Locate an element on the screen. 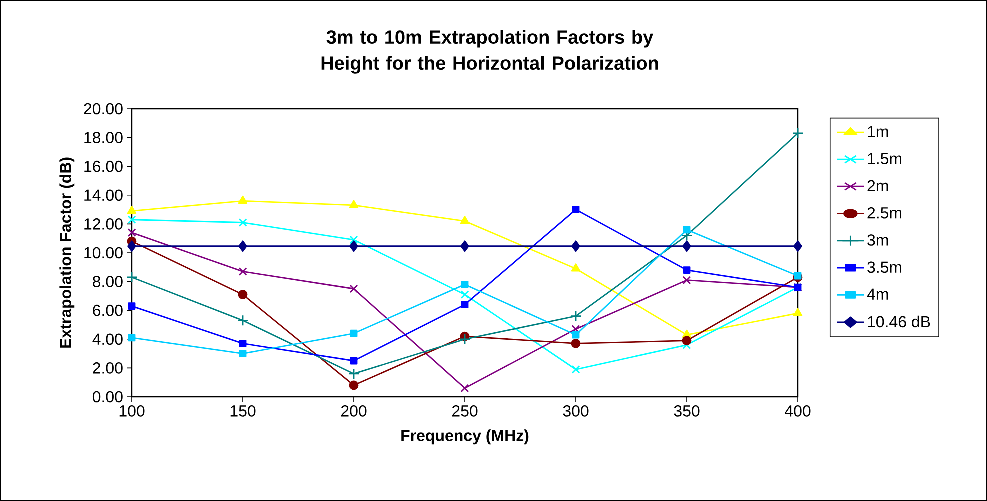 Image resolution: width=987 pixels, height=501 pixels. chart-title: 3m to 10m Extrapolation Factors by Height for the Horizontal Polarization is located at coordinates (490, 52).